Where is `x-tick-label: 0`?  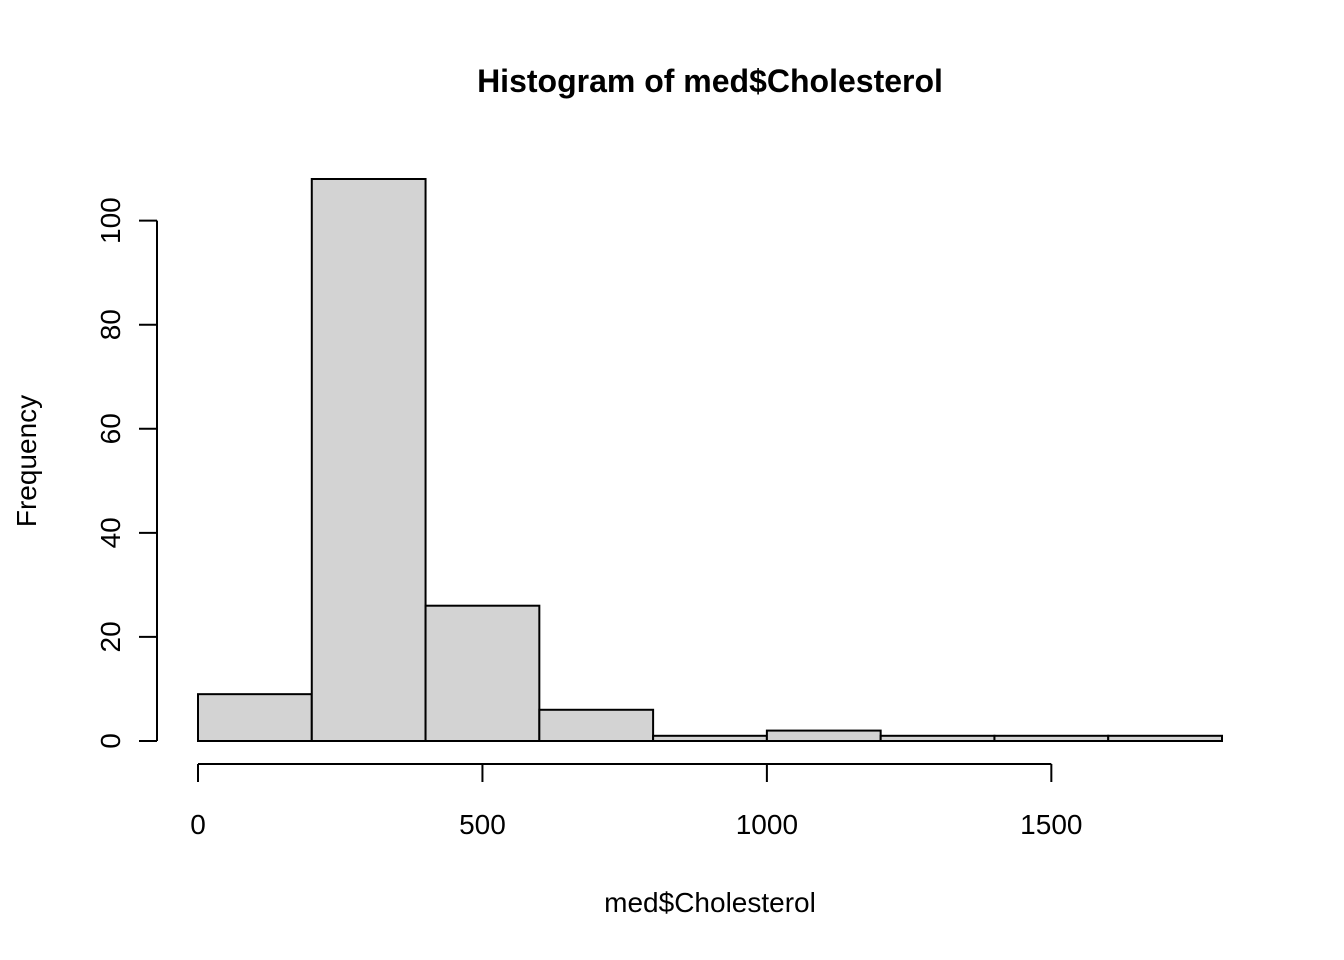 x-tick-label: 0 is located at coordinates (198, 824).